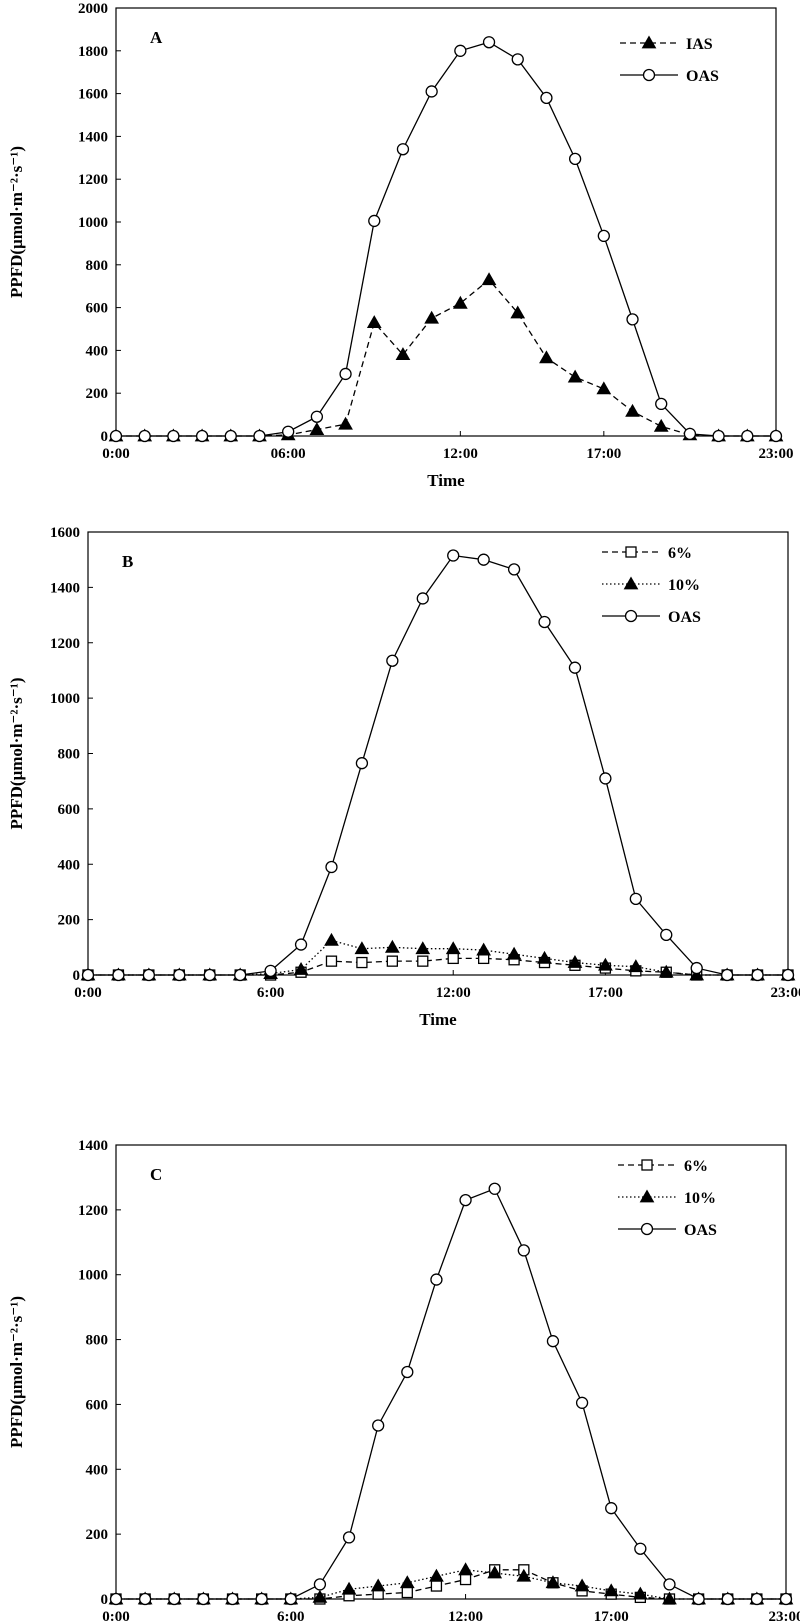 The height and width of the screenshot is (1623, 800). Describe the element at coordinates (776, 454) in the screenshot. I see `x-tick-label: 23:00` at that location.